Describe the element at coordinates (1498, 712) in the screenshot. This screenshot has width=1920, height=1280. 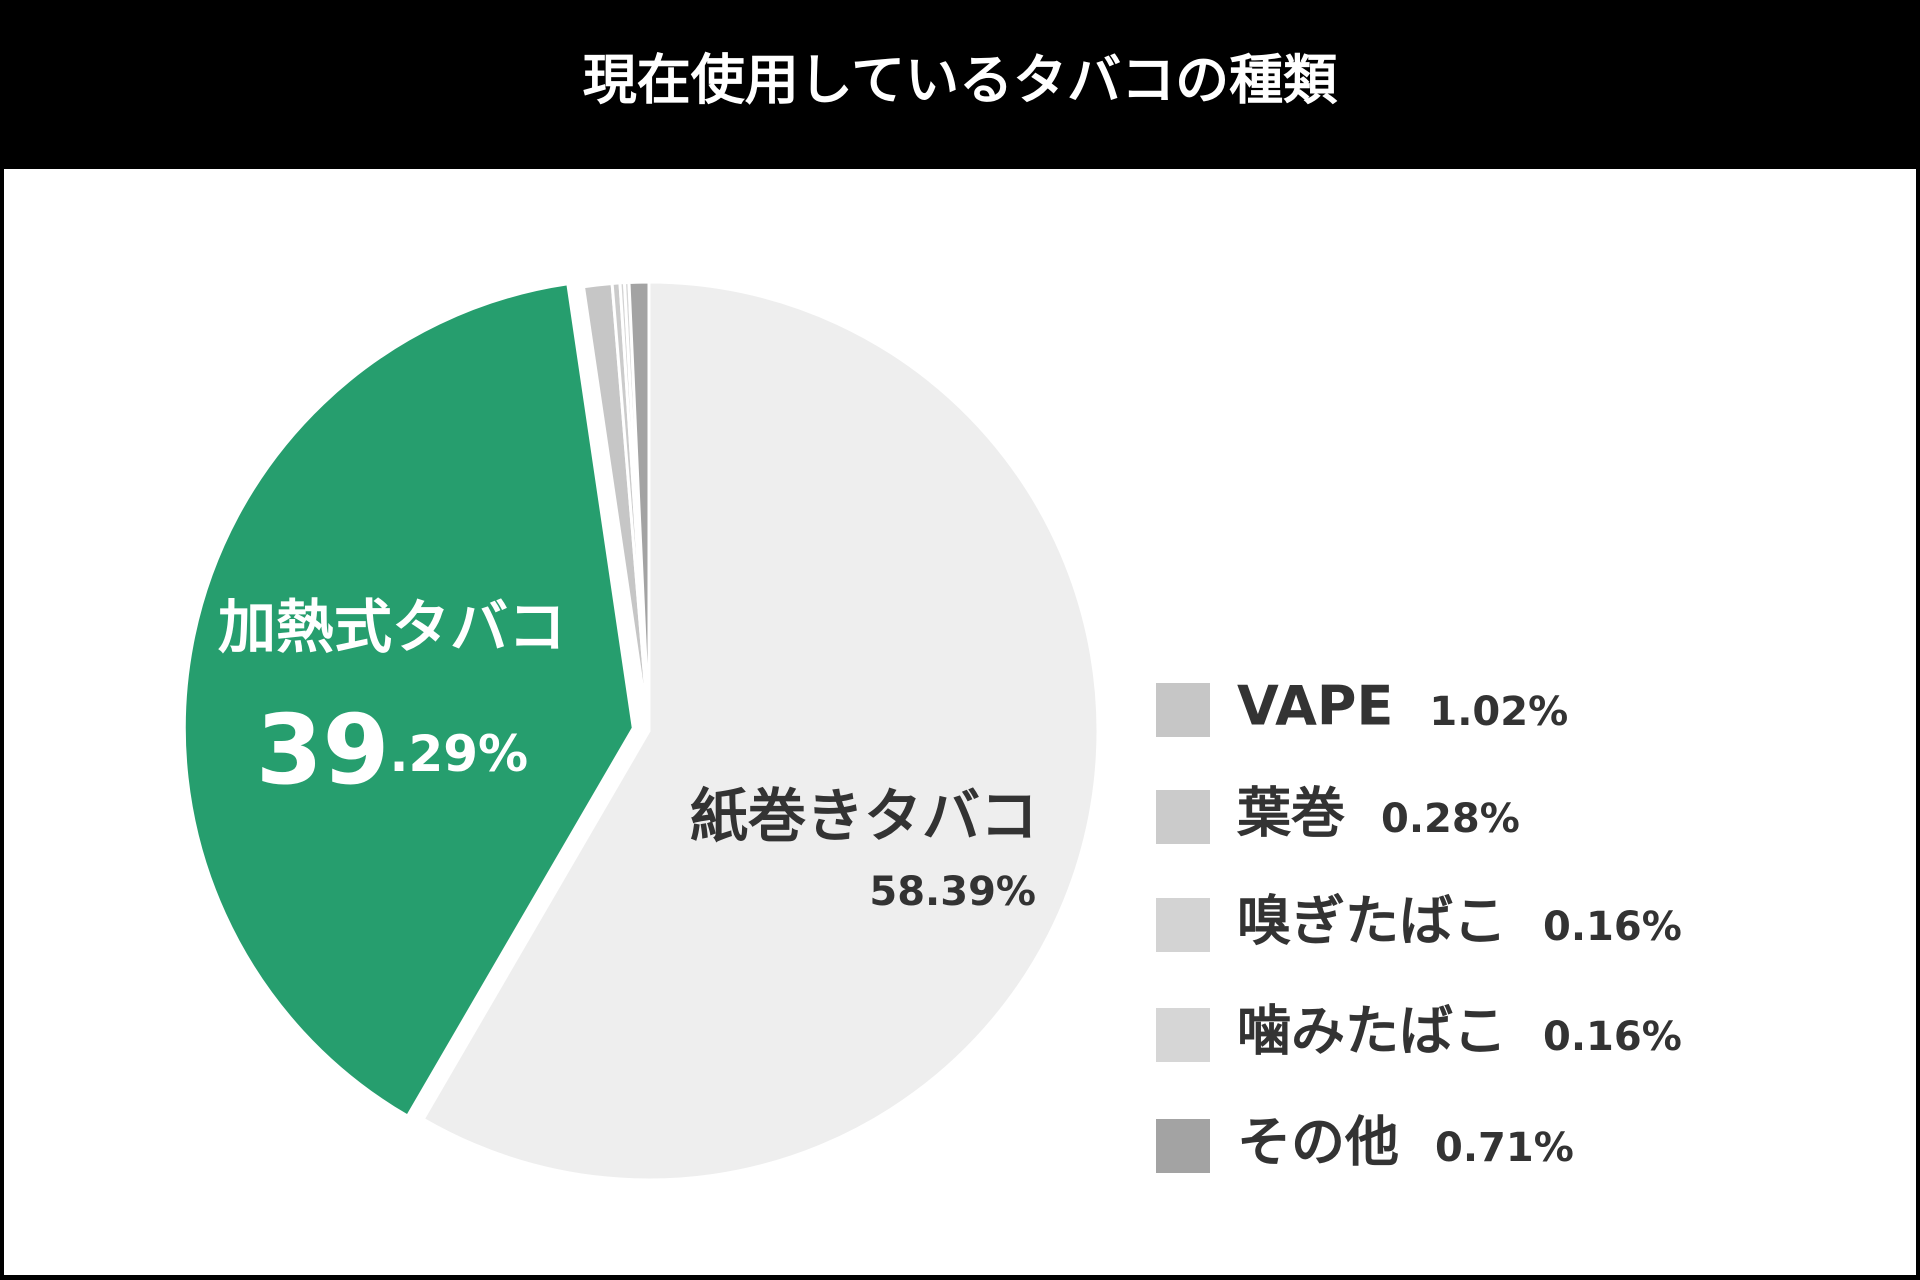
I see `legend-value: 1.02%` at that location.